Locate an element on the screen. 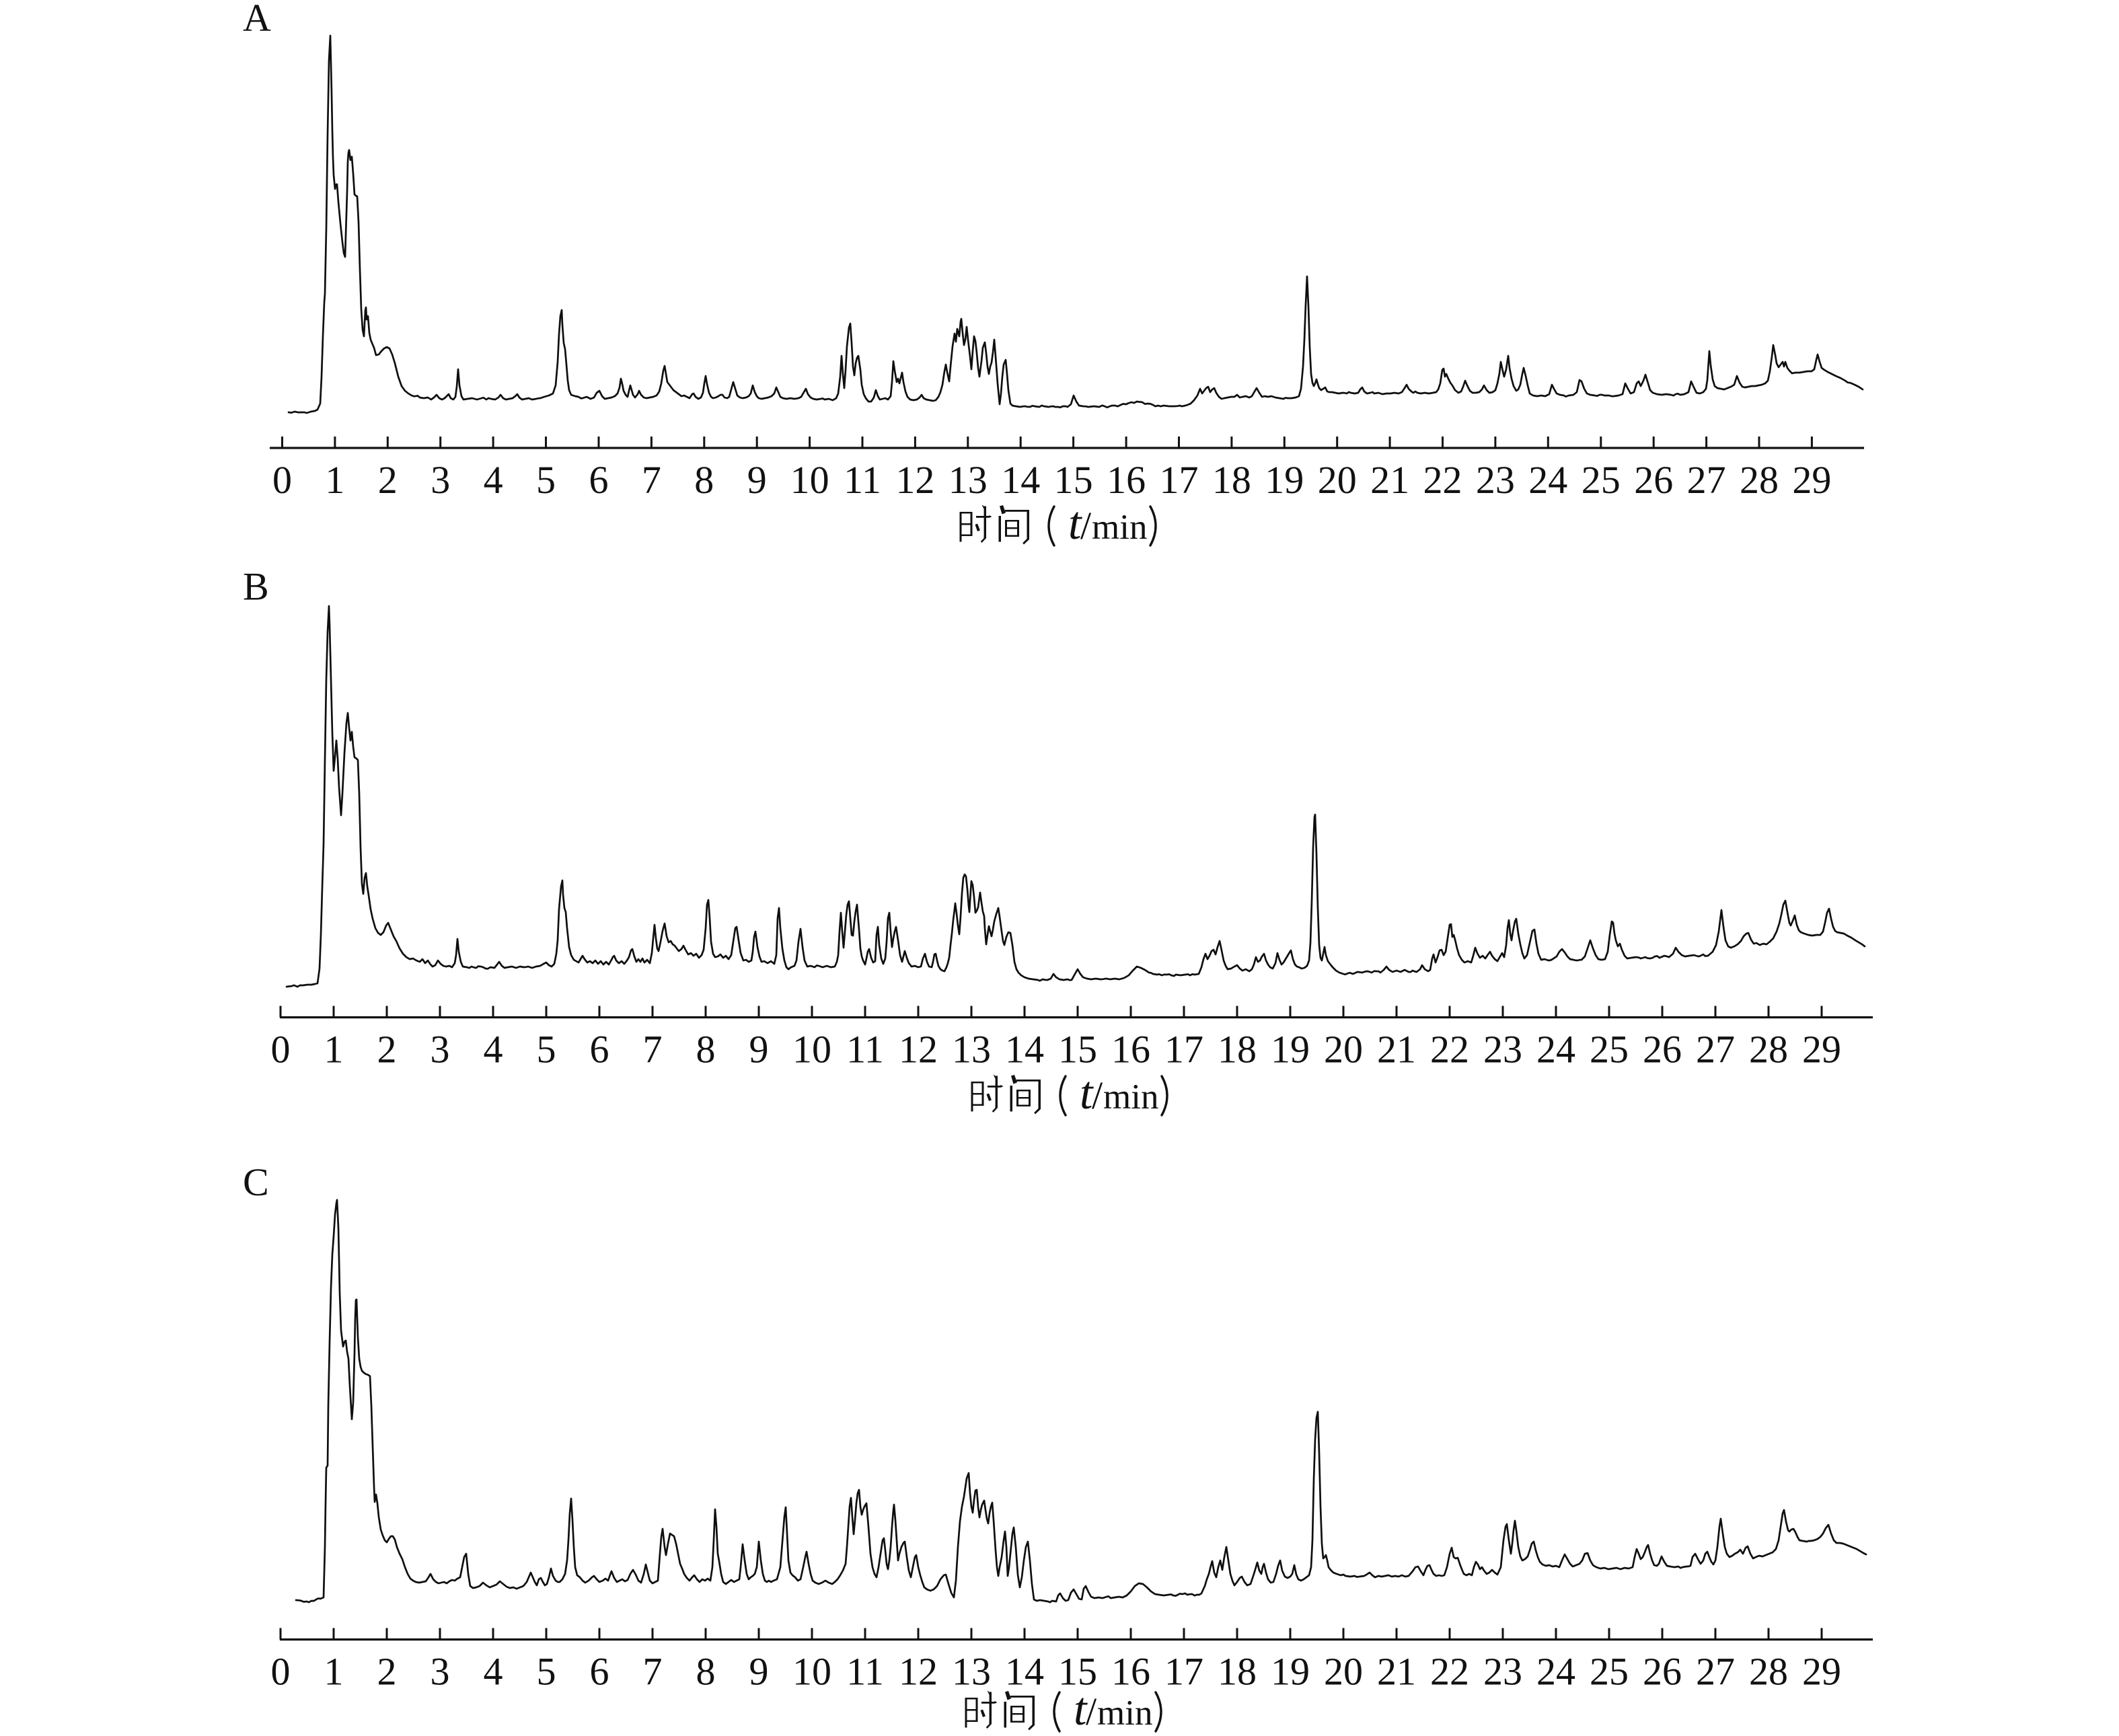  svg-text: A is located at coordinates (257, 20).